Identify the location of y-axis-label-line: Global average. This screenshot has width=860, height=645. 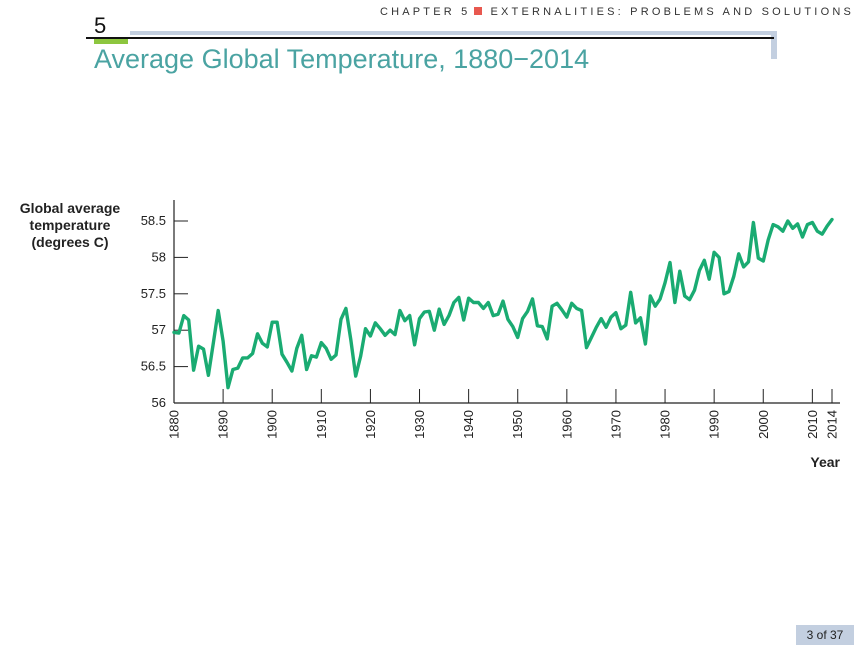
(70, 208).